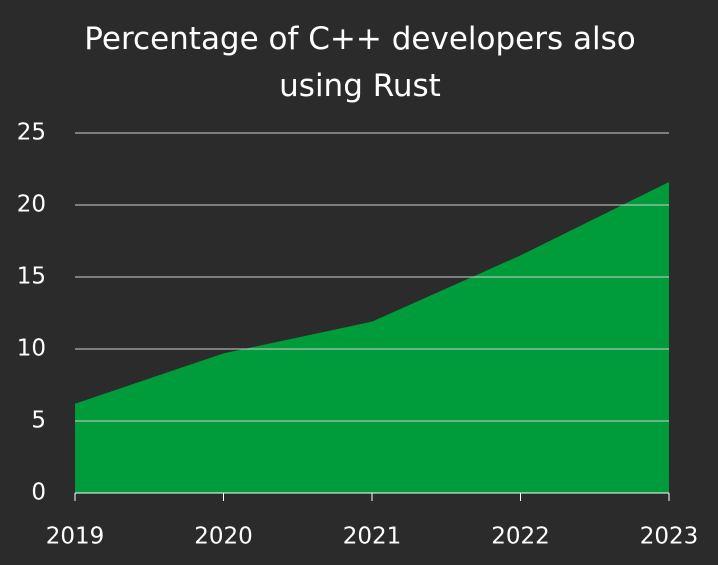  Describe the element at coordinates (75, 537) in the screenshot. I see `x-tick-label: 2019` at that location.